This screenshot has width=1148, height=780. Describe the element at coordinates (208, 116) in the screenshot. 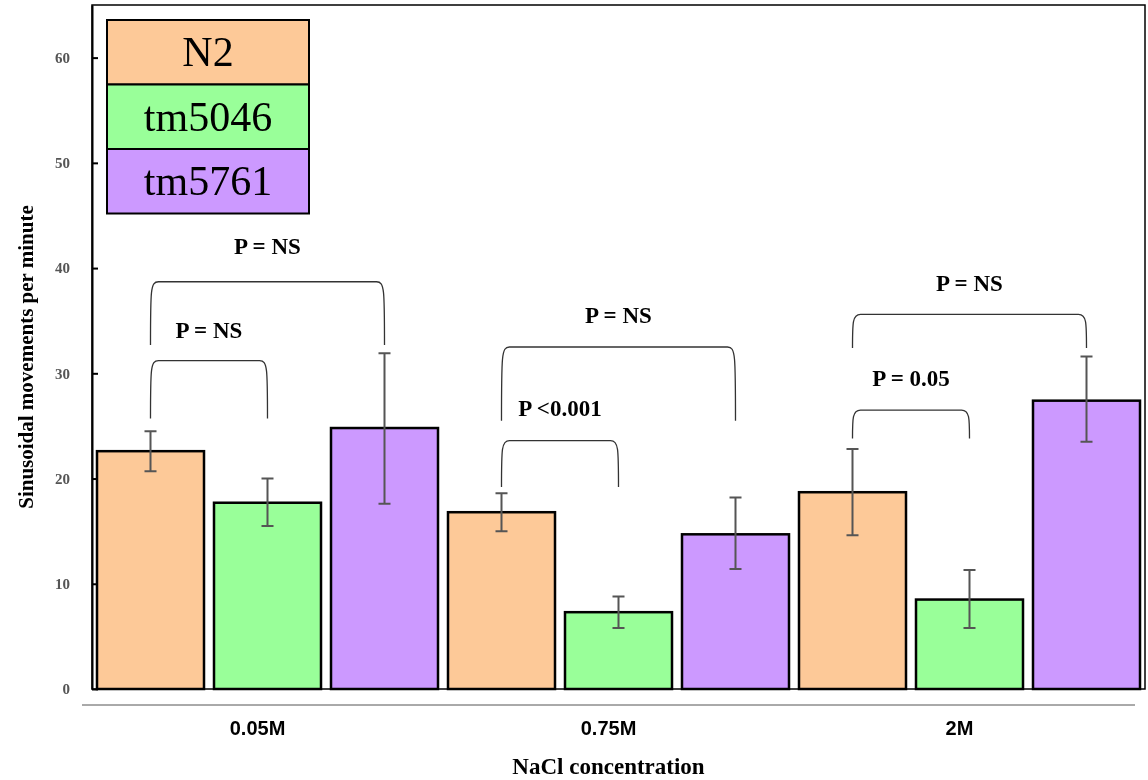

I see `text: tm5046` at that location.